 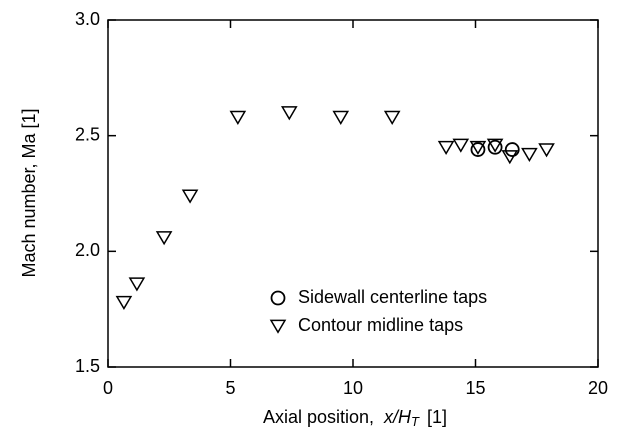 What do you see at coordinates (397, 417) in the screenshot?
I see `x-label-var: x/H` at bounding box center [397, 417].